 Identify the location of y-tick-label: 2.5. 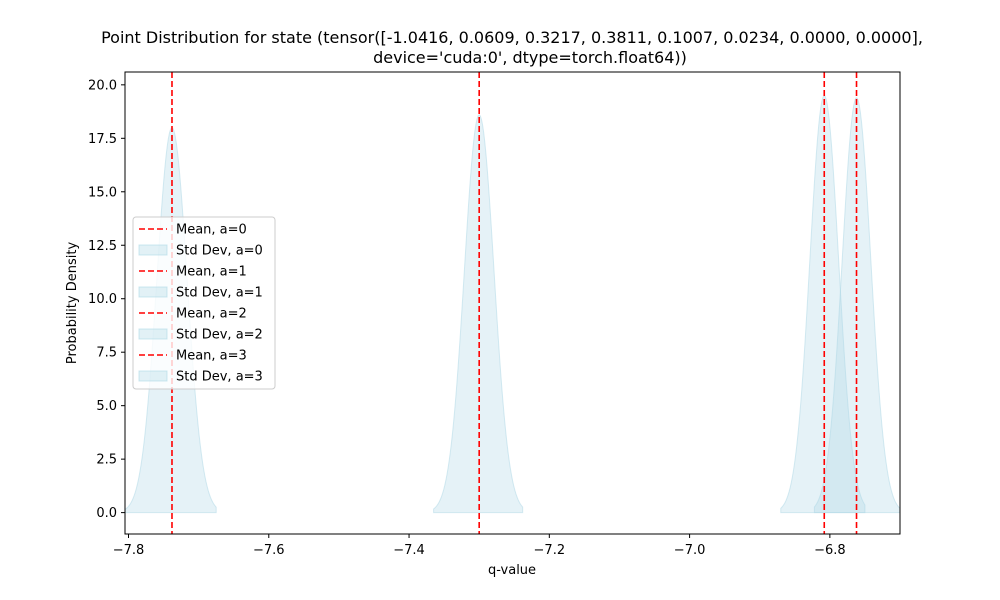
(106, 460).